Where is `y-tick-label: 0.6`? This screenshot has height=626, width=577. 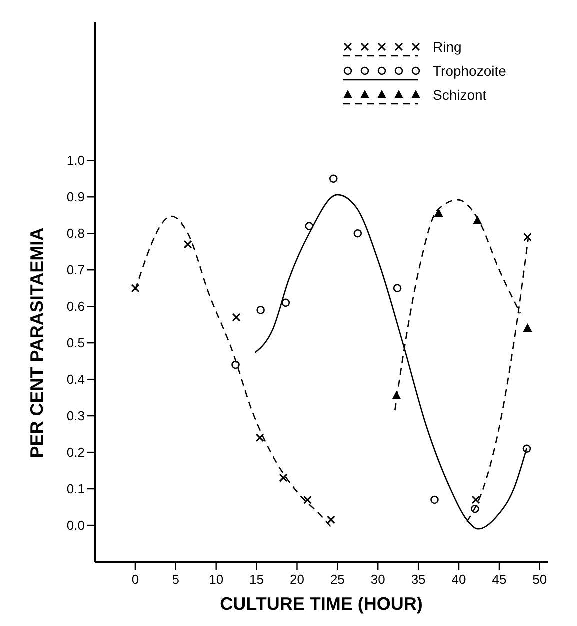 y-tick-label: 0.6 is located at coordinates (75, 306).